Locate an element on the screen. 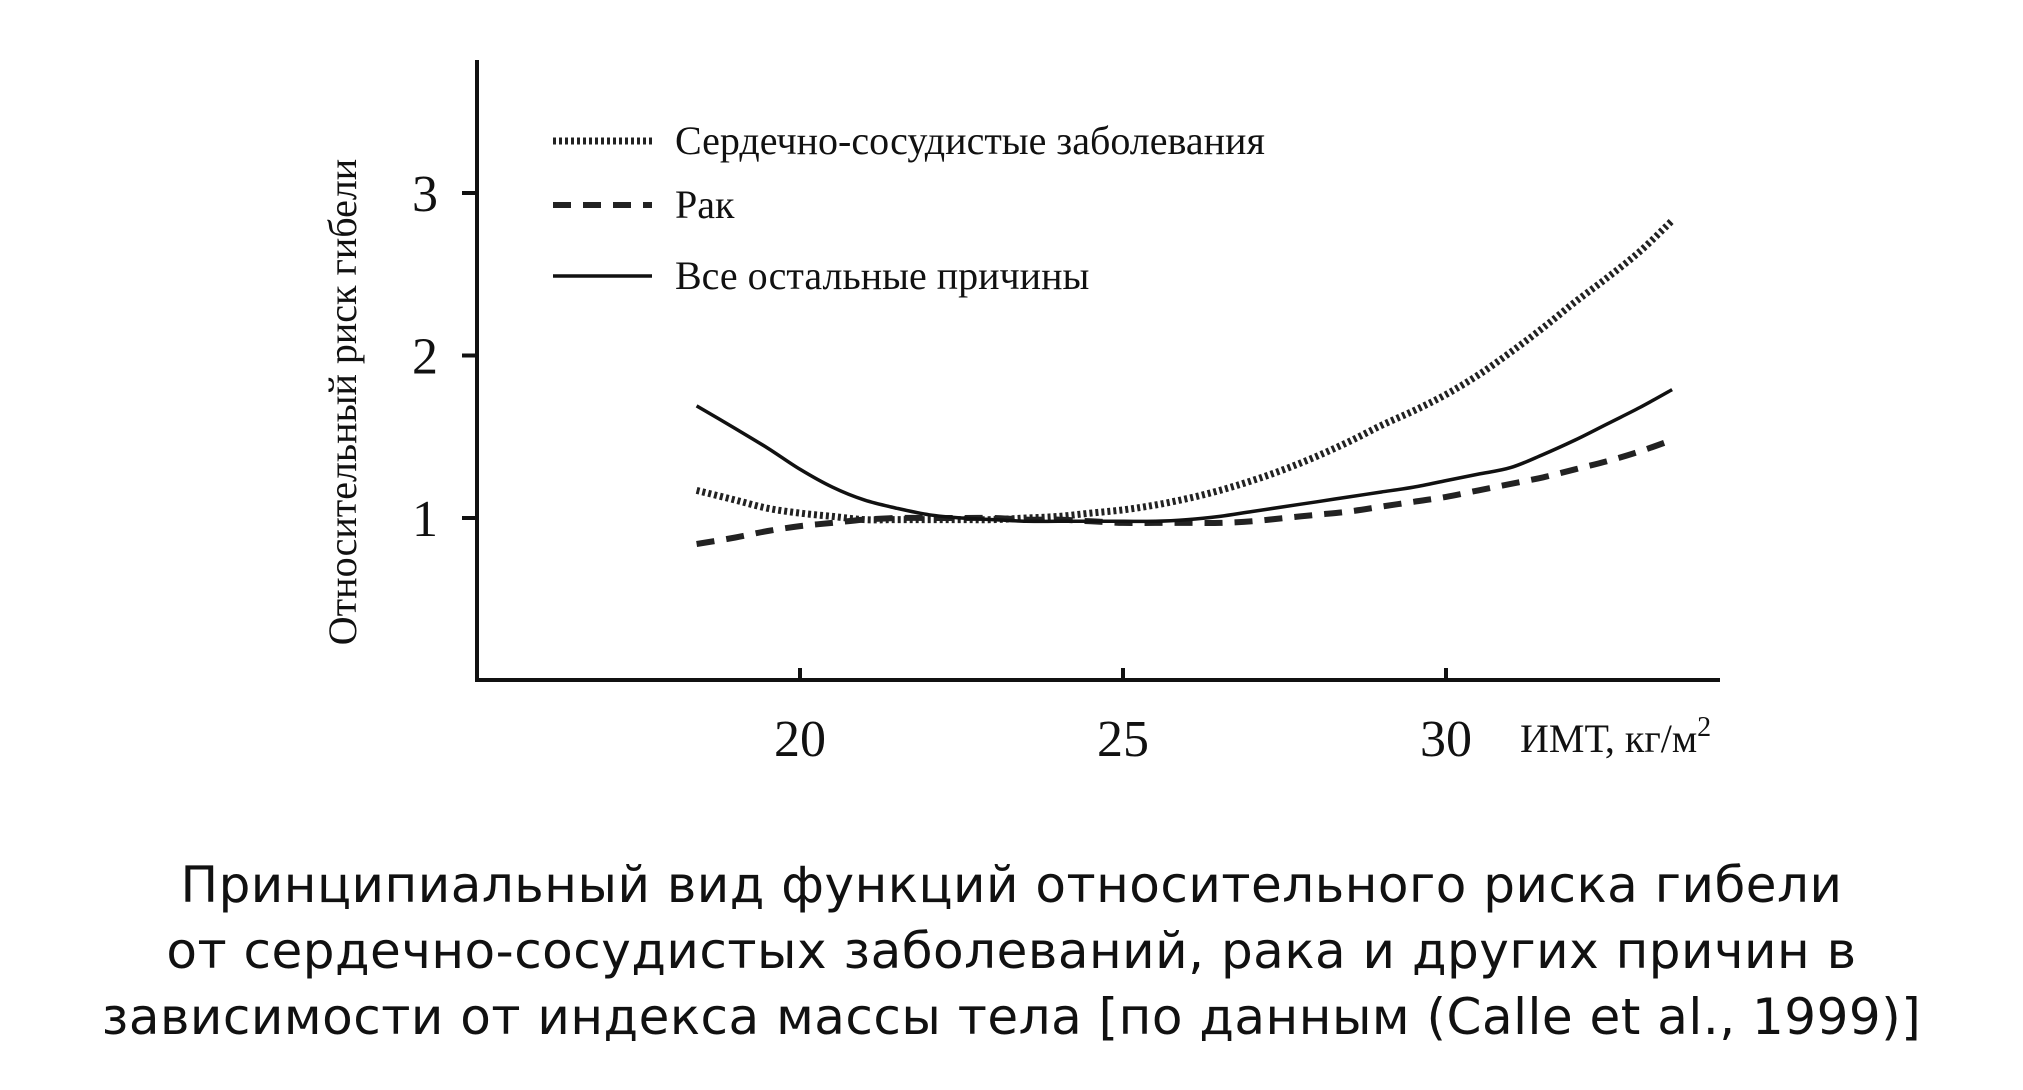  series-group is located at coordinates (1185, 382).